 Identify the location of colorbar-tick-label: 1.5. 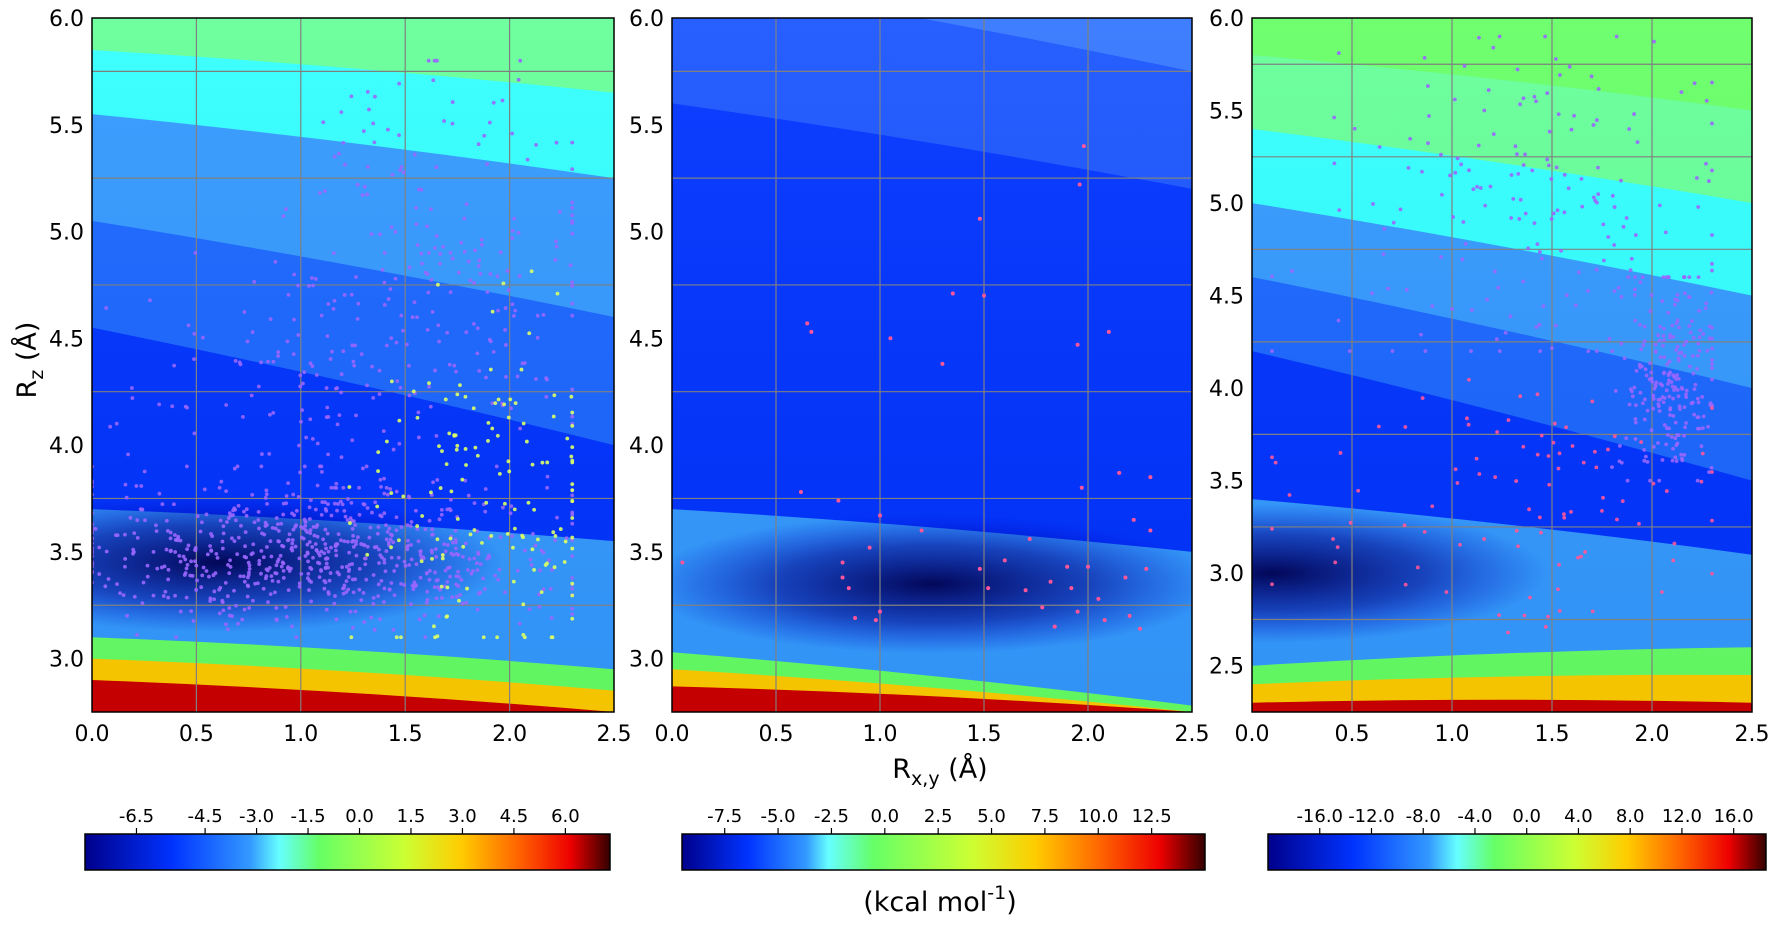
(411, 816).